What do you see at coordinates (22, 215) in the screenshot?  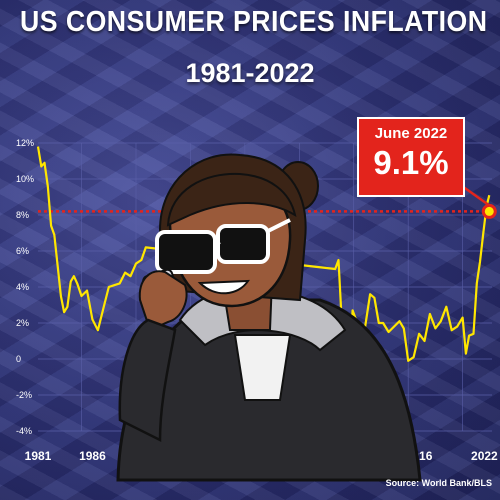 I see `y-tick-label: 8%` at bounding box center [22, 215].